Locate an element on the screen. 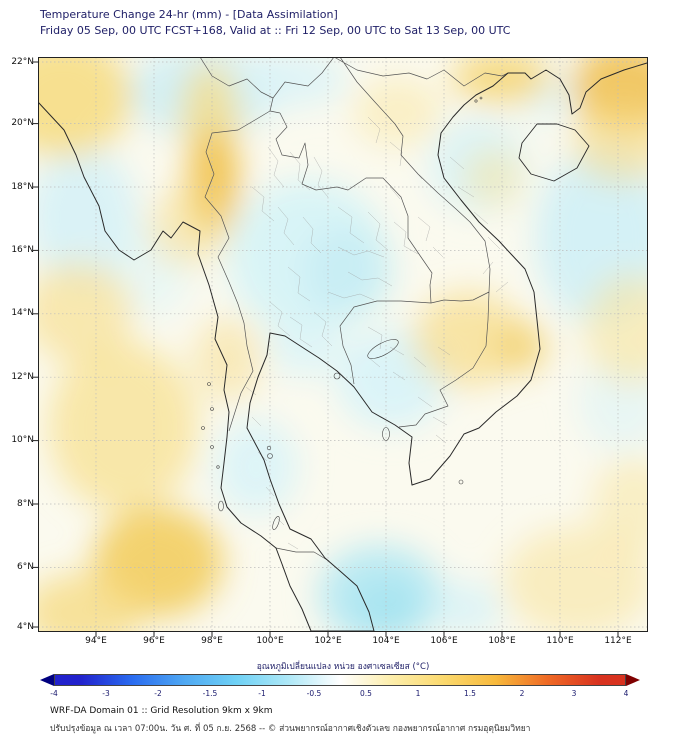 Image resolution: width=676 pixels, height=756 pixels. tonle-sap-lake is located at coordinates (383, 349).